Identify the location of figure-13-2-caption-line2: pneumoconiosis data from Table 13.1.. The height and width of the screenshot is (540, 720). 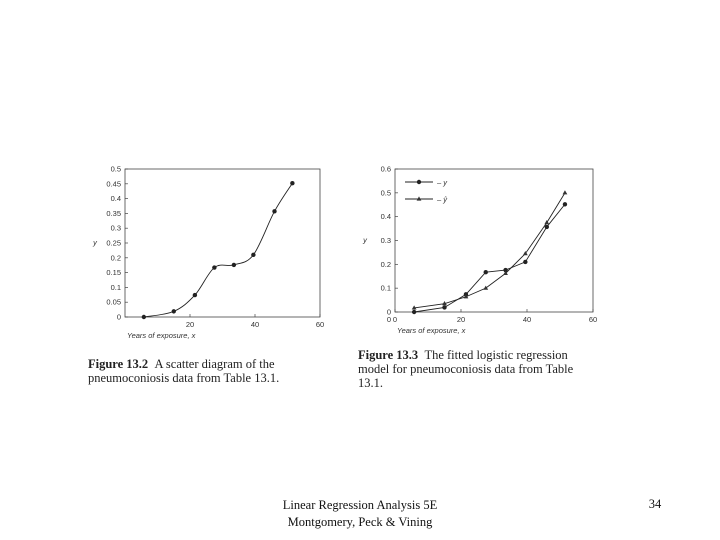
(184, 378).